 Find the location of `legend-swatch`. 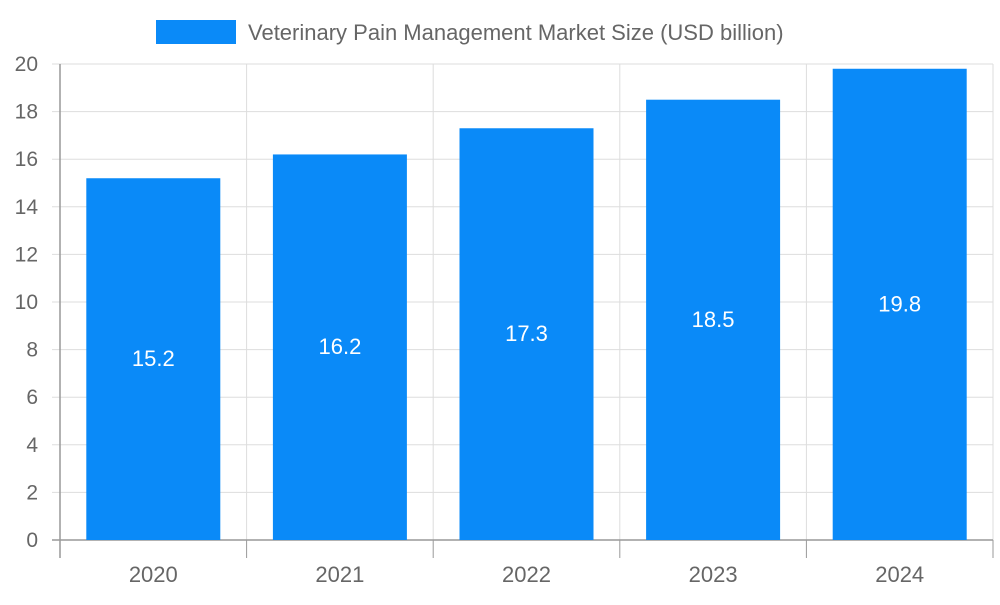

legend-swatch is located at coordinates (196, 32).